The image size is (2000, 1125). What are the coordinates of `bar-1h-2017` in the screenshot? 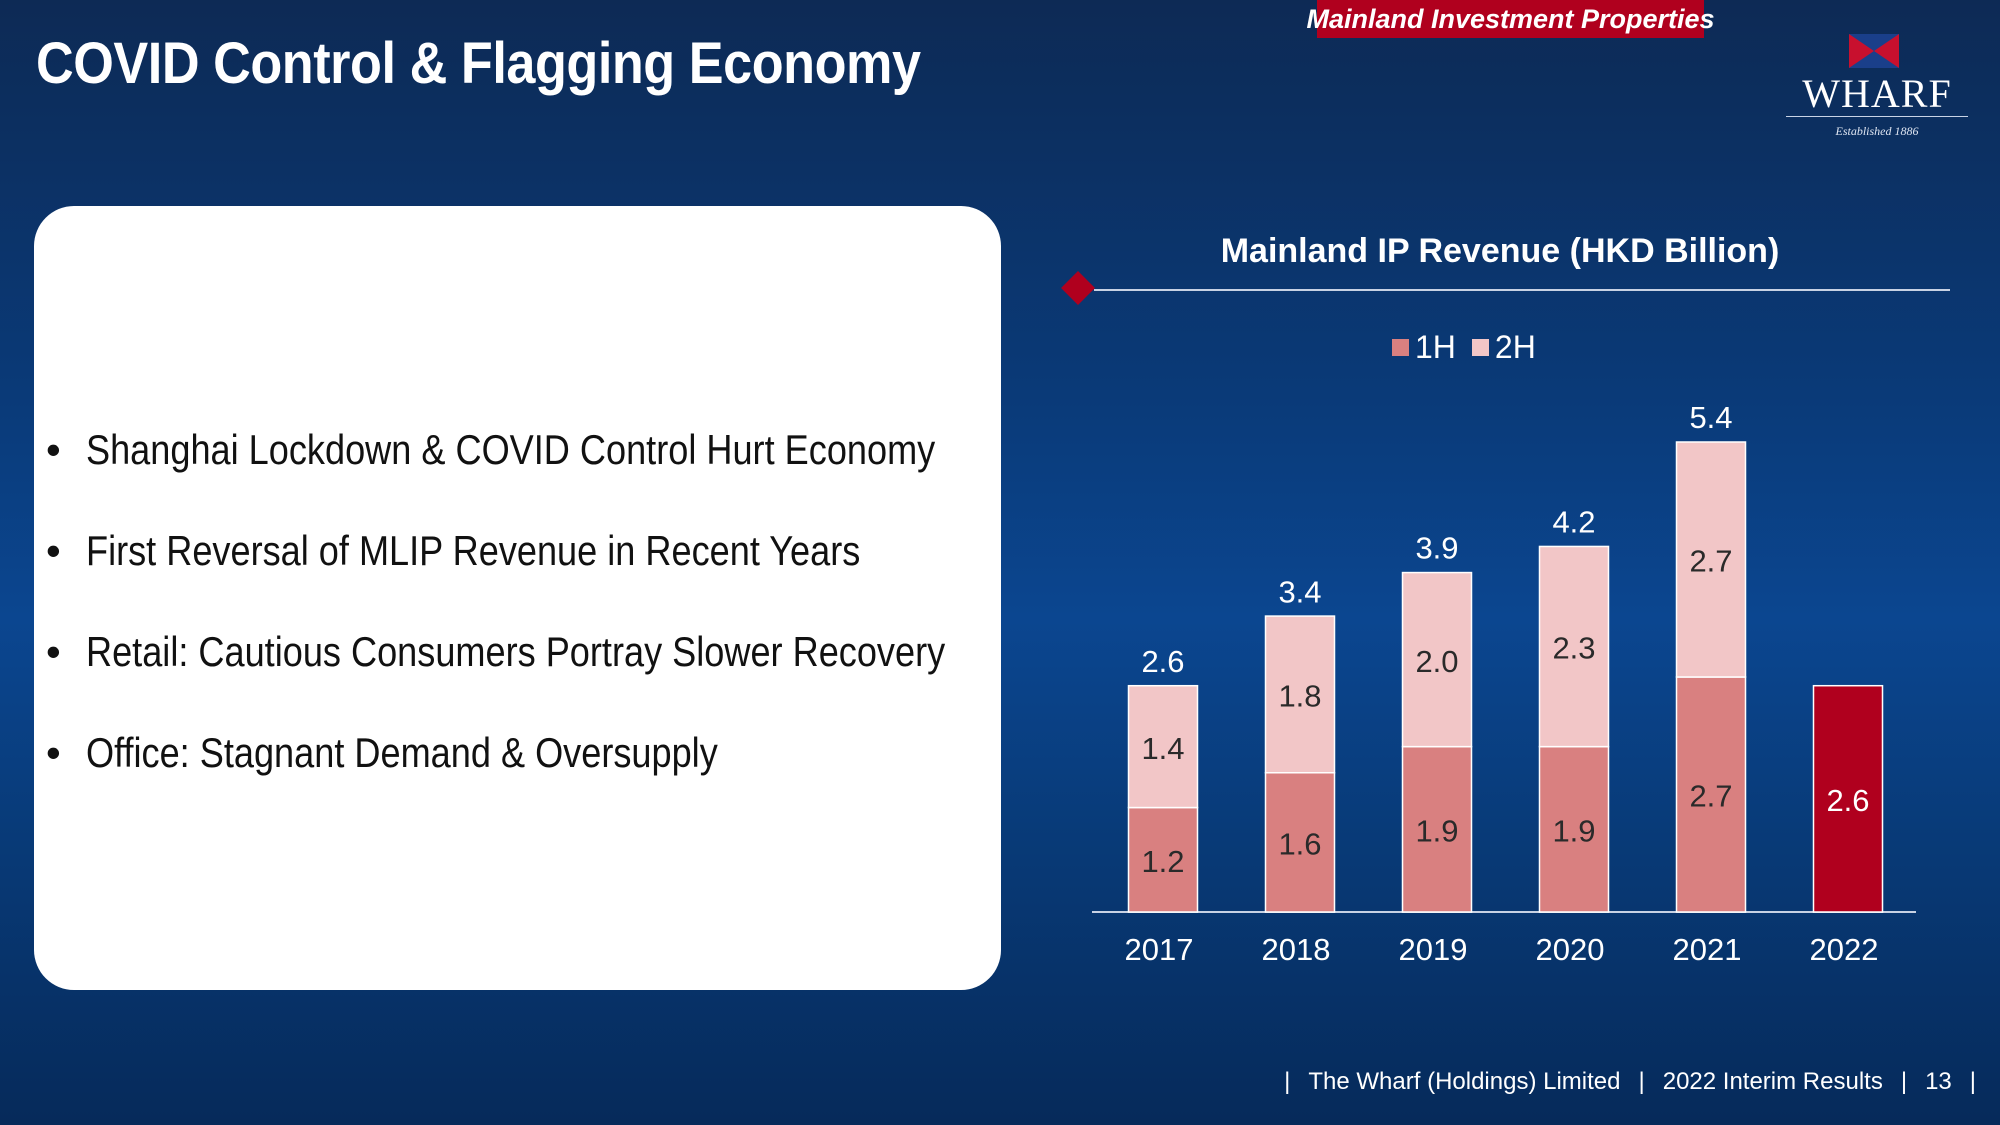 It's located at (1163, 859).